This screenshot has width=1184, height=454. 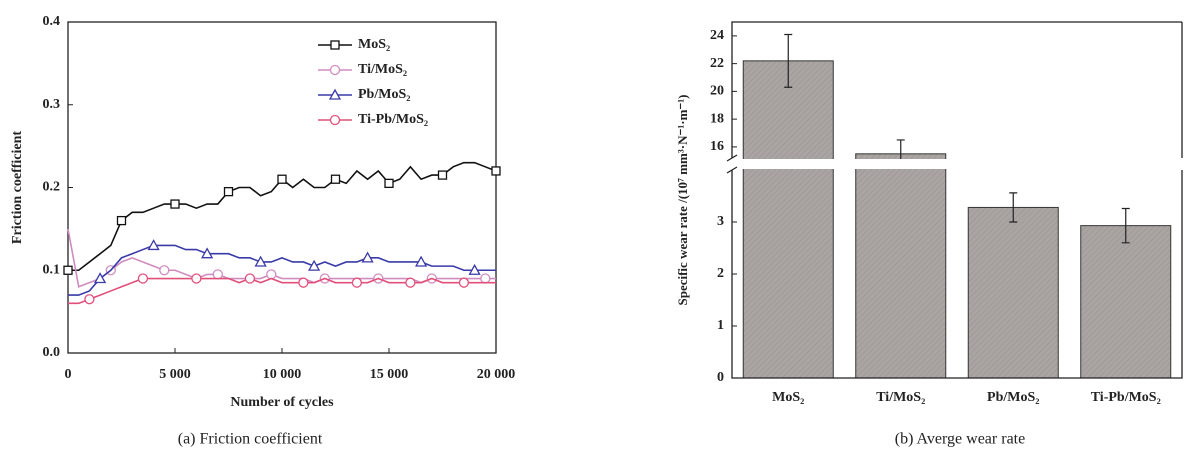 I want to click on y-tick-label: 3, so click(x=720, y=221).